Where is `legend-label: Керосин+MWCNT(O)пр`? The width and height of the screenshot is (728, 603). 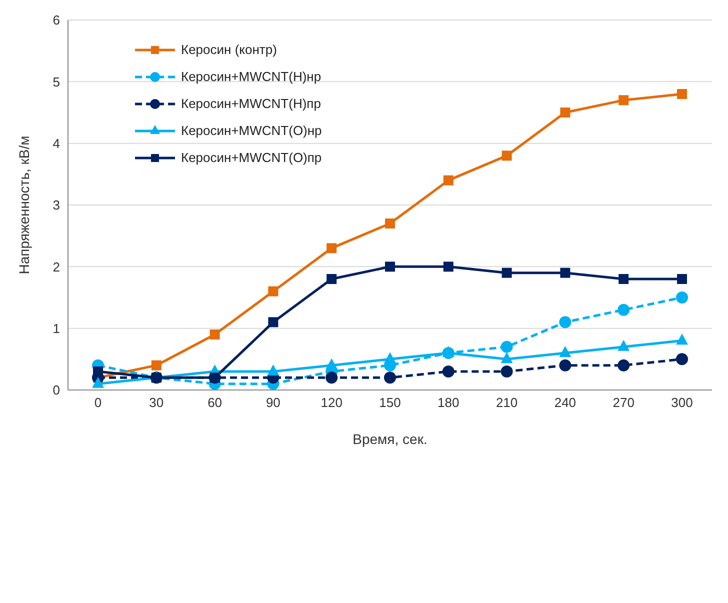
legend-label: Керосин+MWCNT(O)пр is located at coordinates (251, 157).